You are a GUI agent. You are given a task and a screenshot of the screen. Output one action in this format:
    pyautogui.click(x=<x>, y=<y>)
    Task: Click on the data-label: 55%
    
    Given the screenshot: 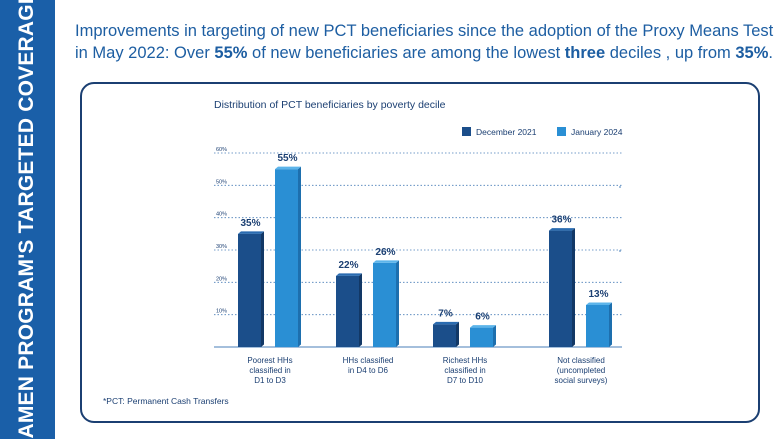 What is the action you would take?
    pyautogui.click(x=287, y=158)
    